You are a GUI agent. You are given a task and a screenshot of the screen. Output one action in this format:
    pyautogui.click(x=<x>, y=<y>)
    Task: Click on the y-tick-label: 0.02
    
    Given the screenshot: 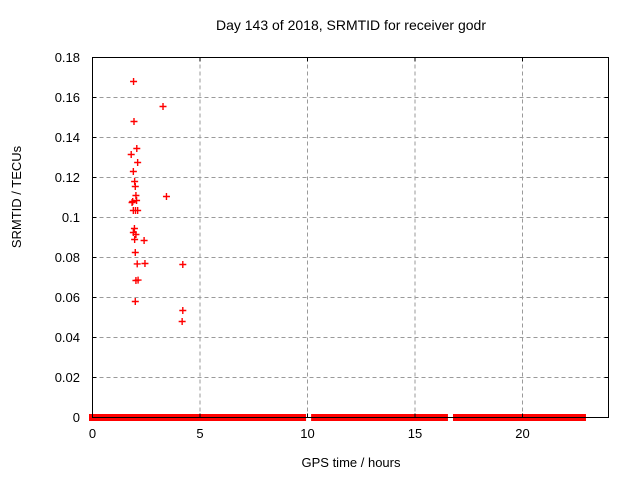 What is the action you would take?
    pyautogui.click(x=67, y=377)
    